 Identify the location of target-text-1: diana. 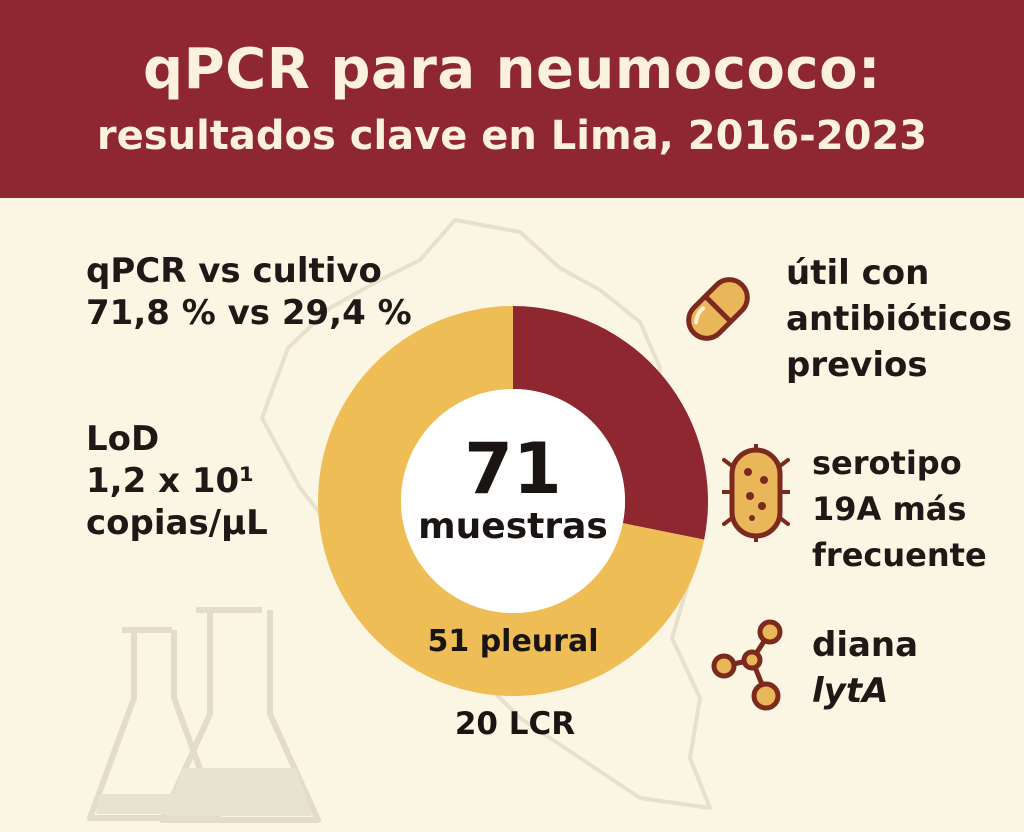
(865, 645).